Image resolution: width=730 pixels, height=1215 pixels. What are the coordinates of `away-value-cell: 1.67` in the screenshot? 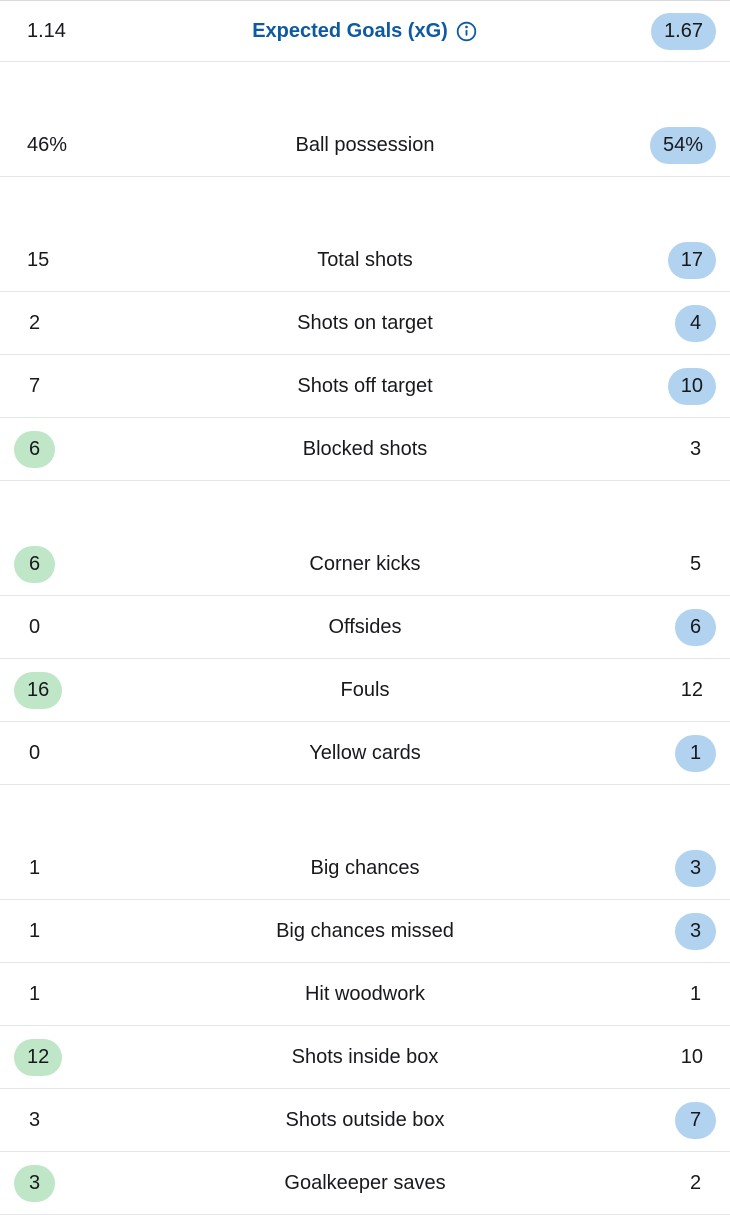 It's located at (660, 31).